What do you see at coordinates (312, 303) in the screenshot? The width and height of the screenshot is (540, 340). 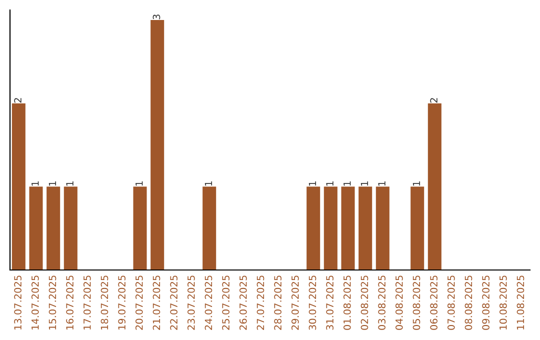 I see `x-tick-label: 30.07.2025` at bounding box center [312, 303].